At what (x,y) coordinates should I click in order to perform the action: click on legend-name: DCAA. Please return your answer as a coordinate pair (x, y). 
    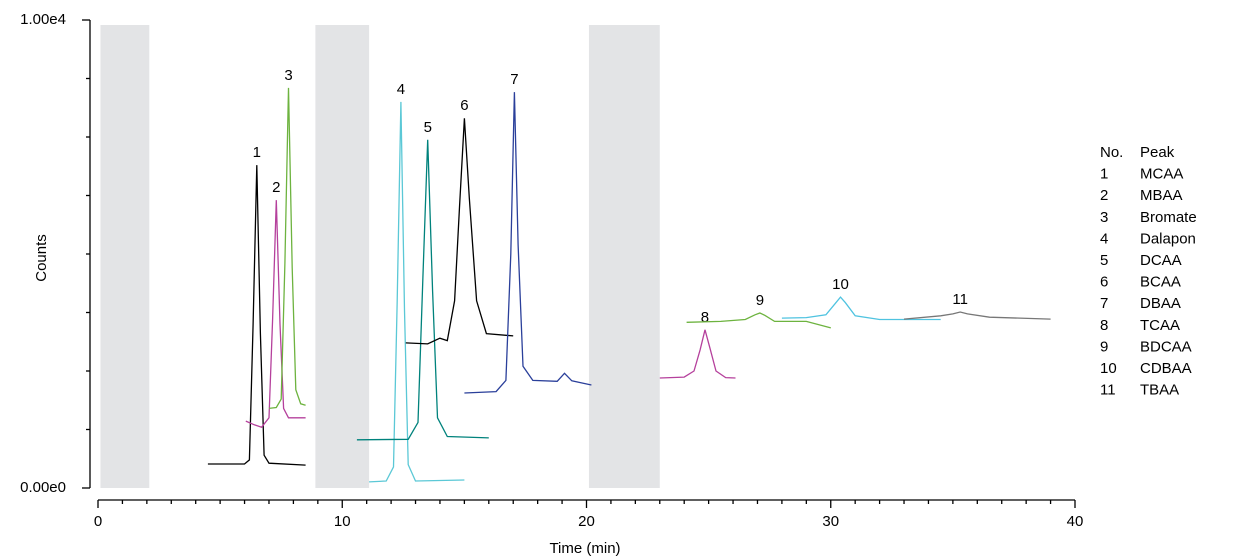
    Looking at the image, I should click on (1161, 260).